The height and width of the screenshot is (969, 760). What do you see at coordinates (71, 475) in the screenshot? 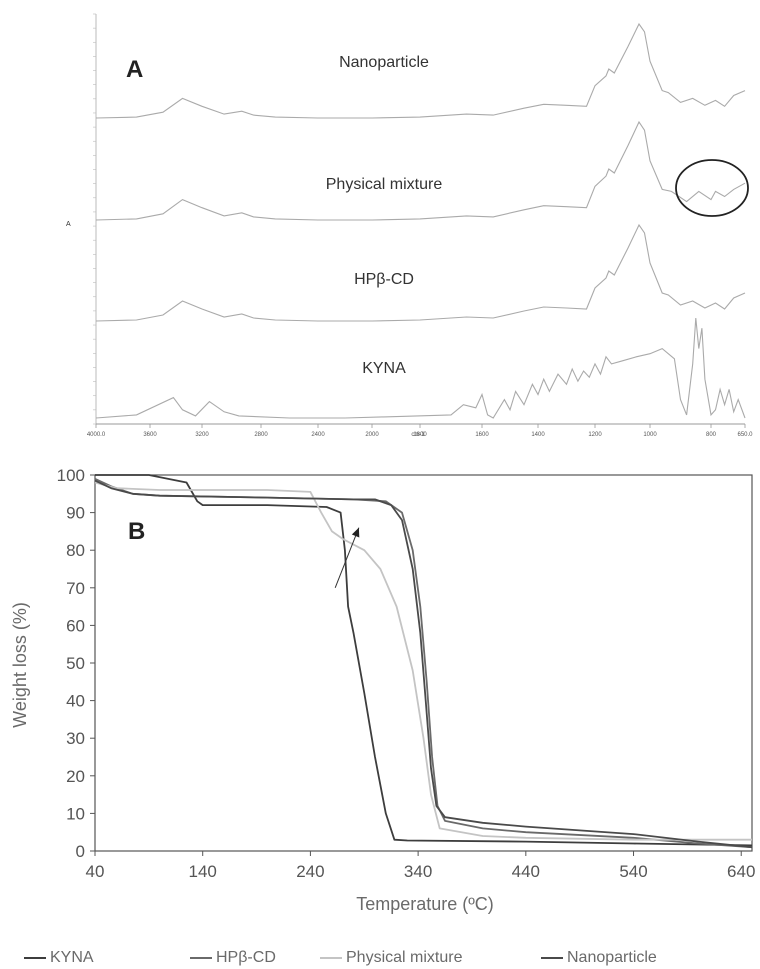
I see `tga-y-tick-label: 100` at bounding box center [71, 475].